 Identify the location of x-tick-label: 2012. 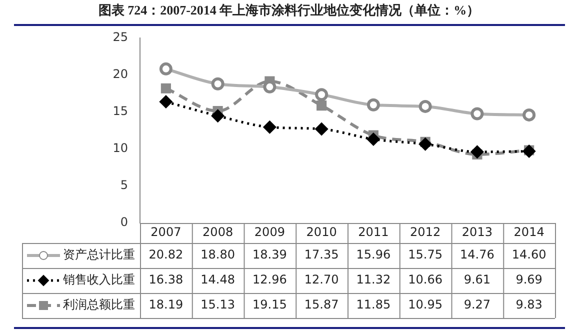
(425, 232).